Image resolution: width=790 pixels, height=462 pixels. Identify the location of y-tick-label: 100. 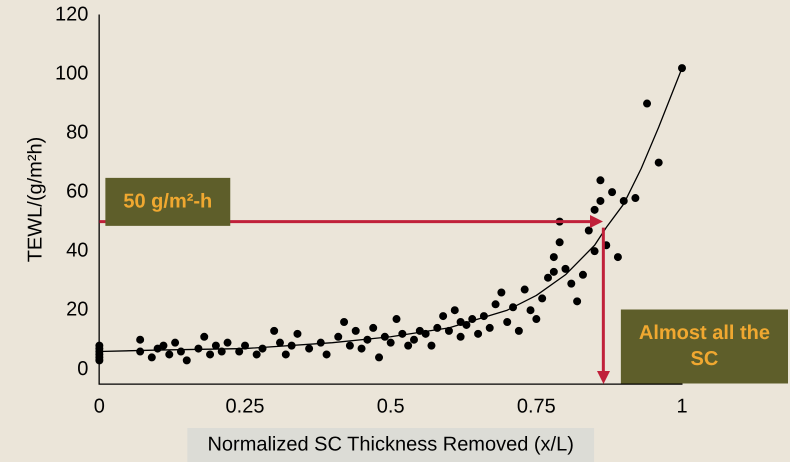
(71, 73).